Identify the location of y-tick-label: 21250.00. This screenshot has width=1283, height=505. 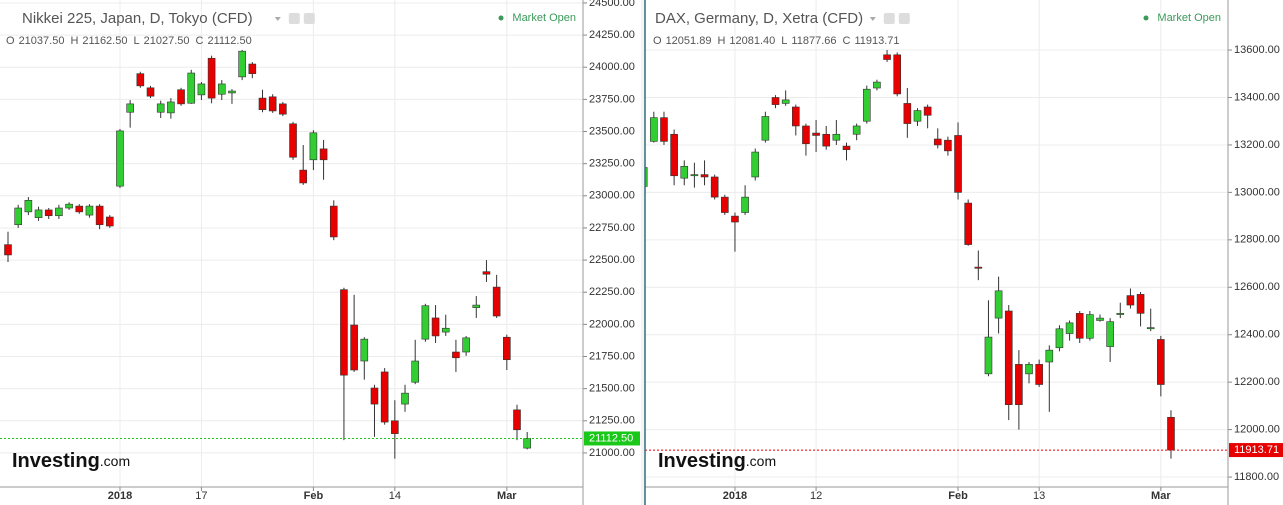
(612, 421).